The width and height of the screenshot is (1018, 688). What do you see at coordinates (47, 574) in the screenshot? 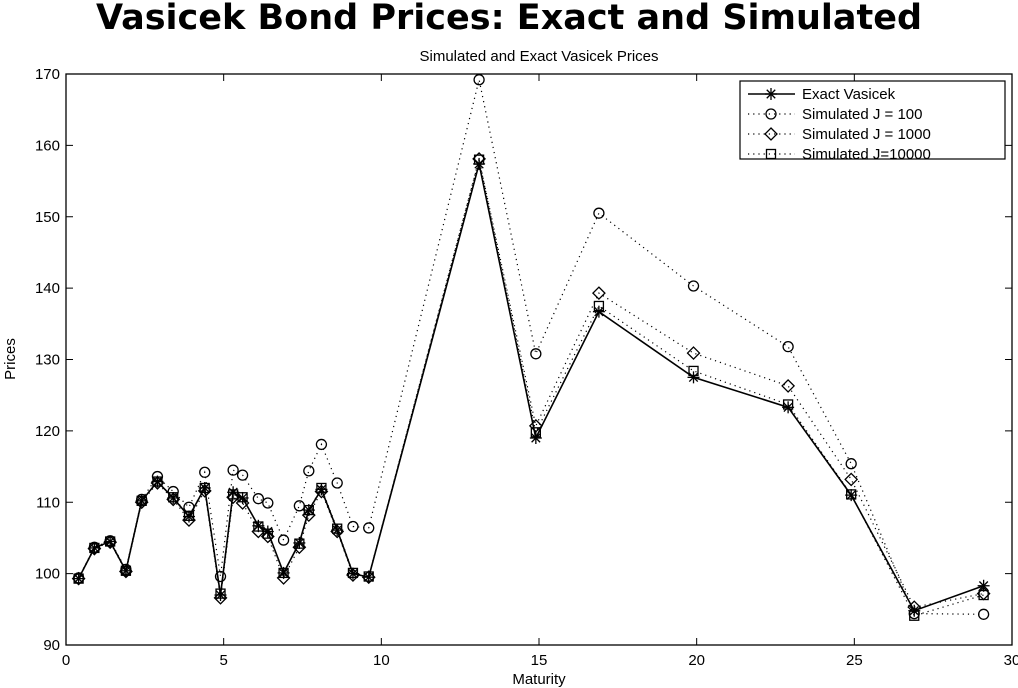
I see `y-tick-label: 100` at bounding box center [47, 574].